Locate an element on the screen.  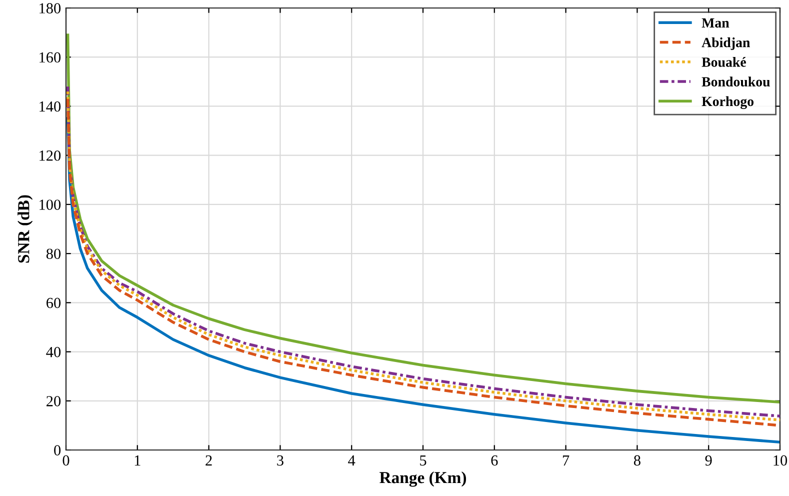
legend-label: Abidjan is located at coordinates (726, 43).